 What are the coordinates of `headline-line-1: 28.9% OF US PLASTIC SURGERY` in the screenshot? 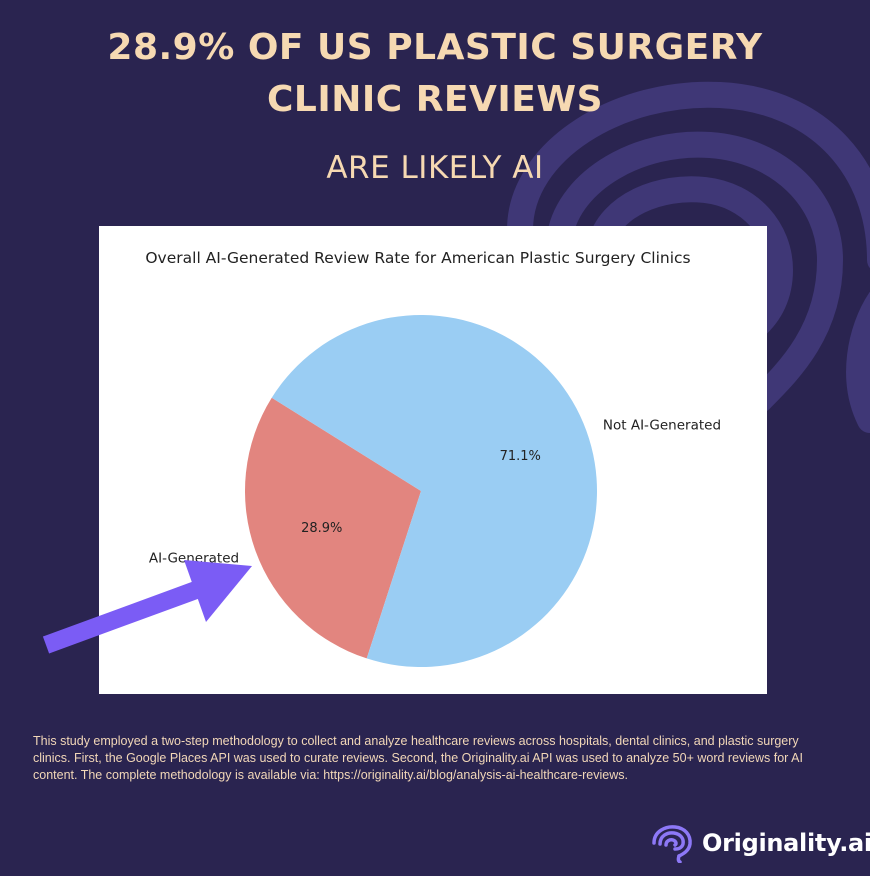 It's located at (435, 47).